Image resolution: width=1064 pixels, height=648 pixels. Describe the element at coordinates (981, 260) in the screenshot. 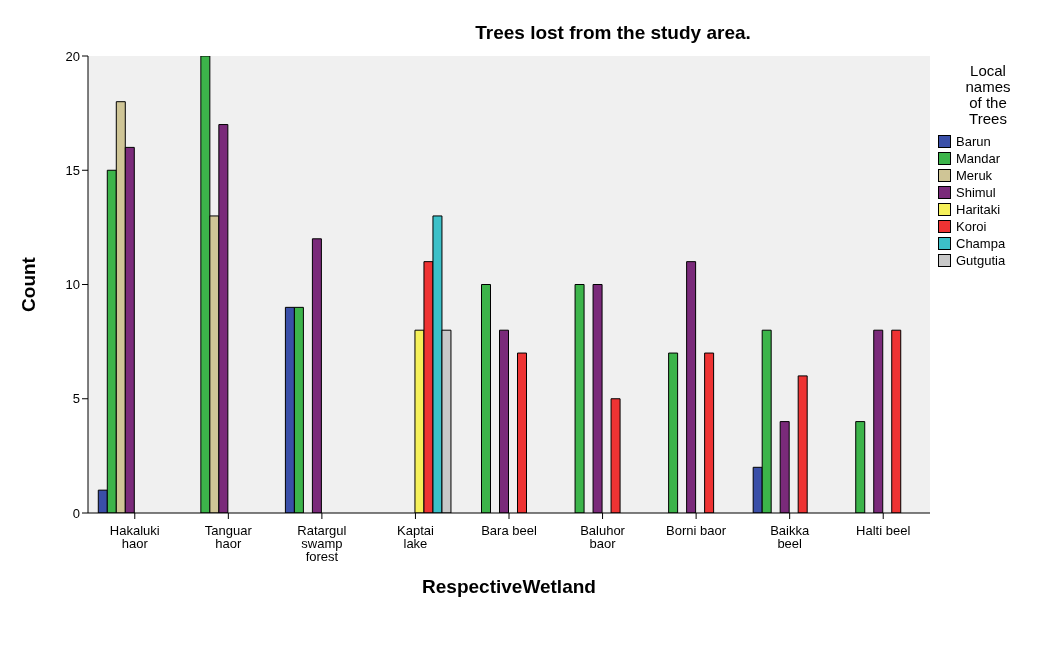

I see `legend-label: Gutgutia` at that location.